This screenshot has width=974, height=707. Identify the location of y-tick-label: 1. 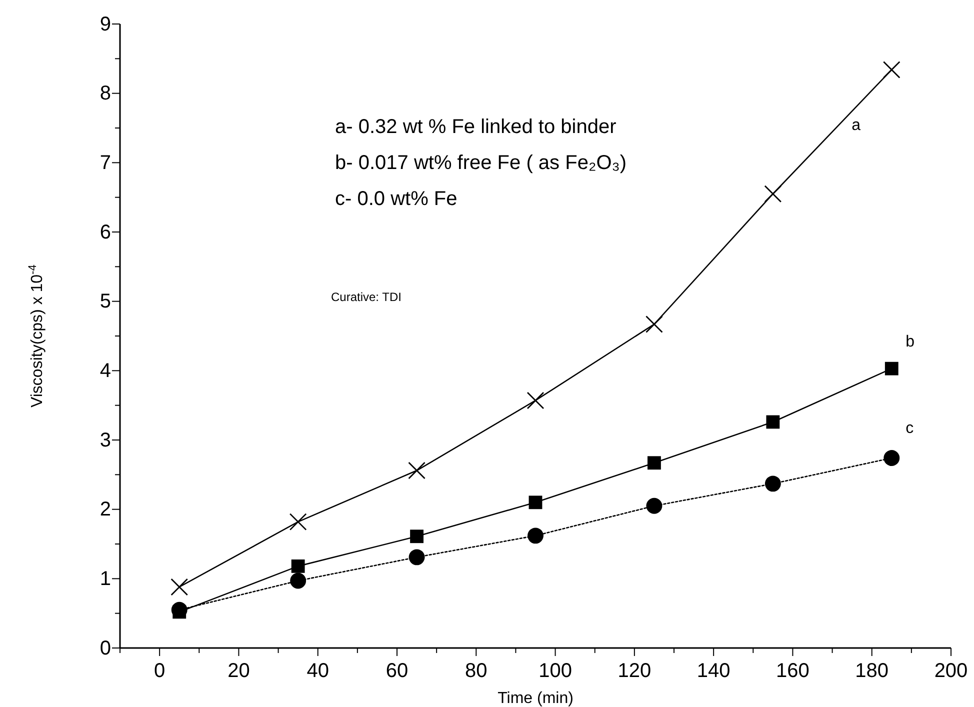
(105, 579).